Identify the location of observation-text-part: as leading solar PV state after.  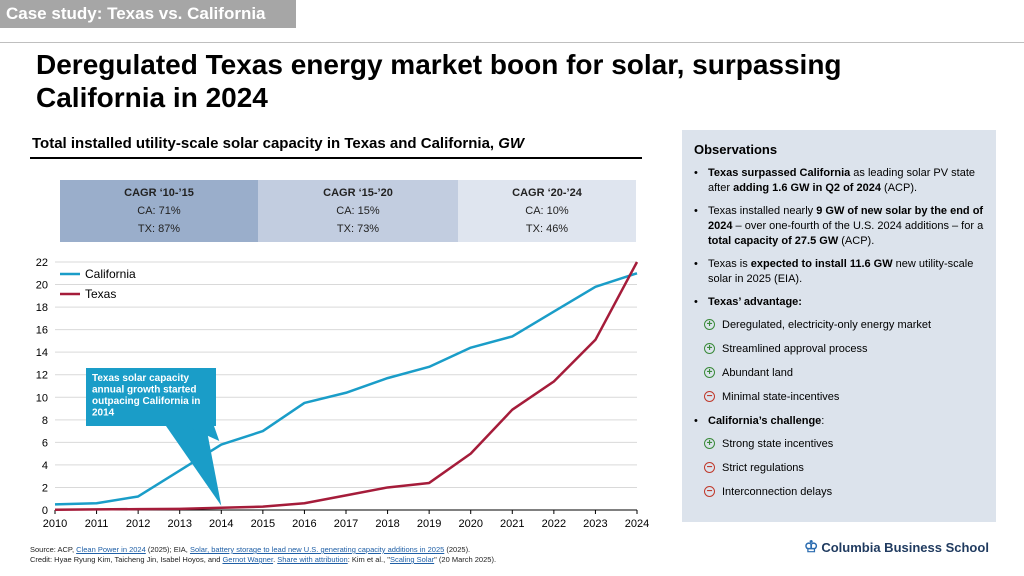
(841, 180).